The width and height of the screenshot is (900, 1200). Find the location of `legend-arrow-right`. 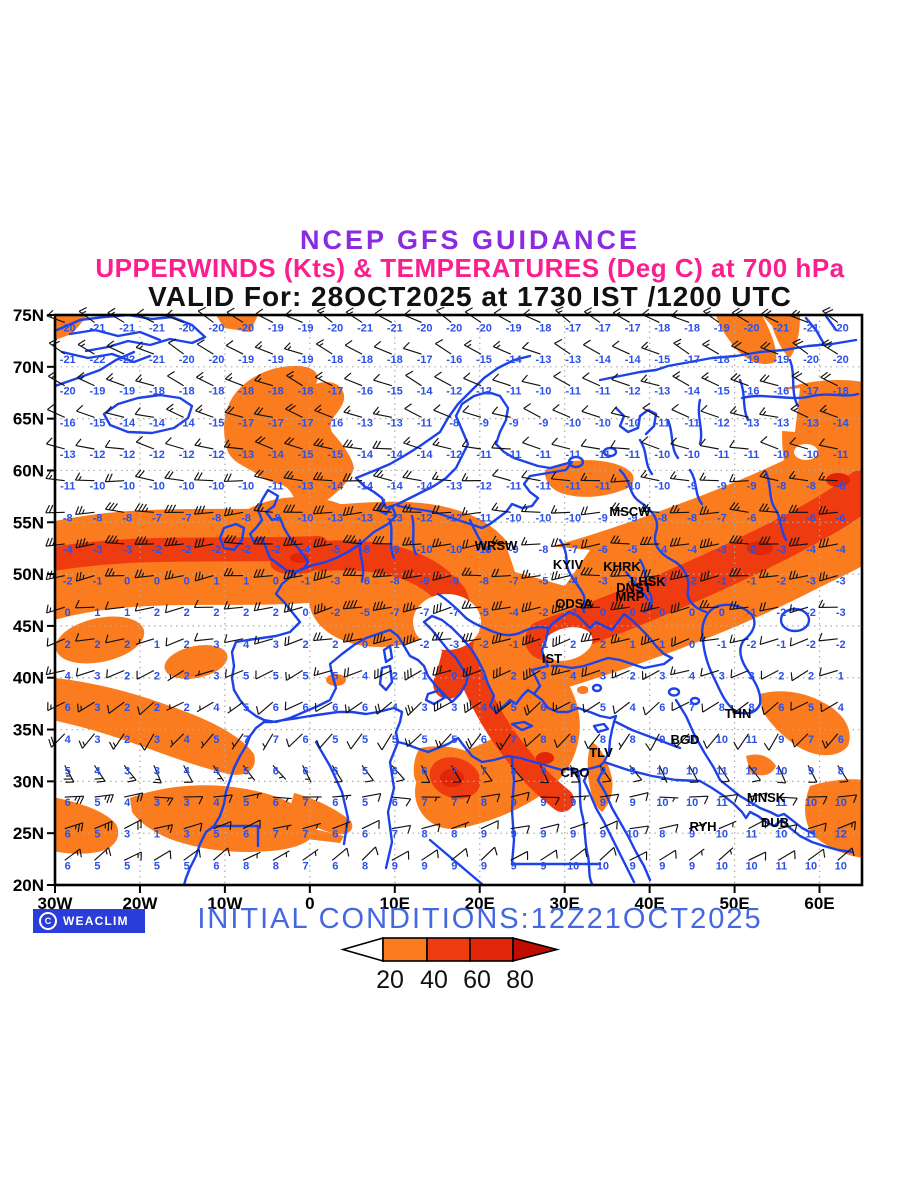

legend-arrow-right is located at coordinates (536, 949).